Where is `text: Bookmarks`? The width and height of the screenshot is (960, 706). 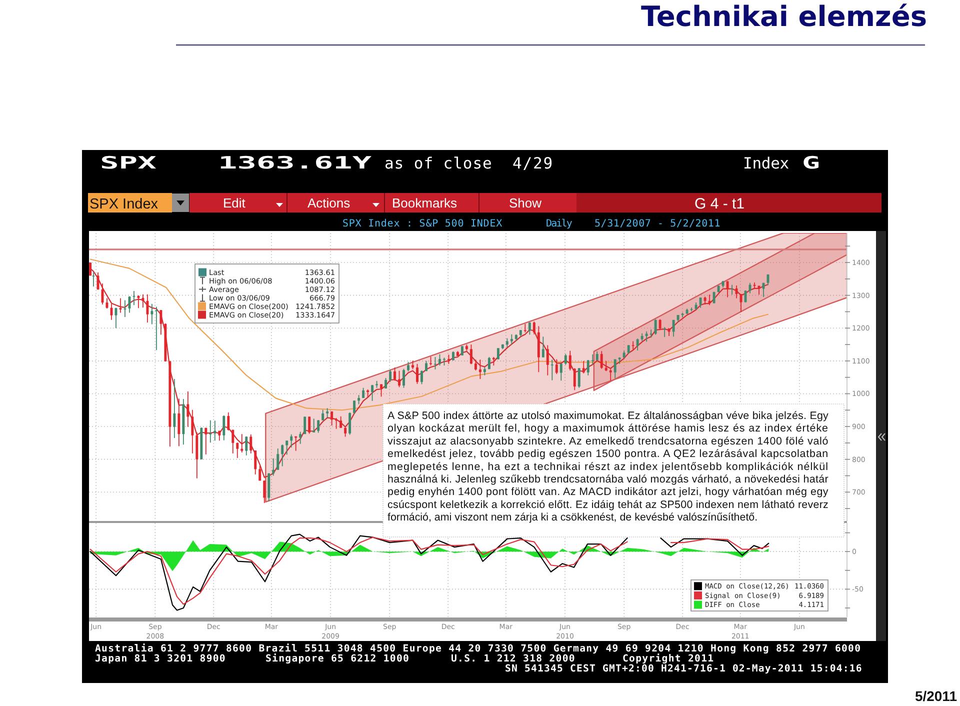 text: Bookmarks is located at coordinates (425, 203).